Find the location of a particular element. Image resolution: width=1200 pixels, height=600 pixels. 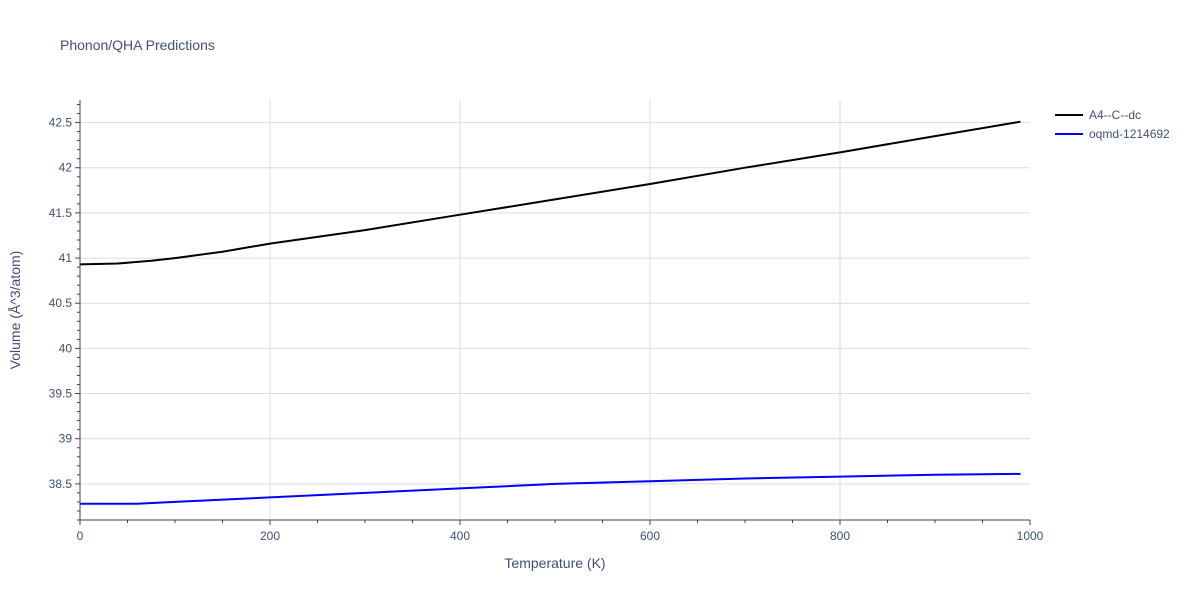

y-tick-label: 39 is located at coordinates (66, 439).